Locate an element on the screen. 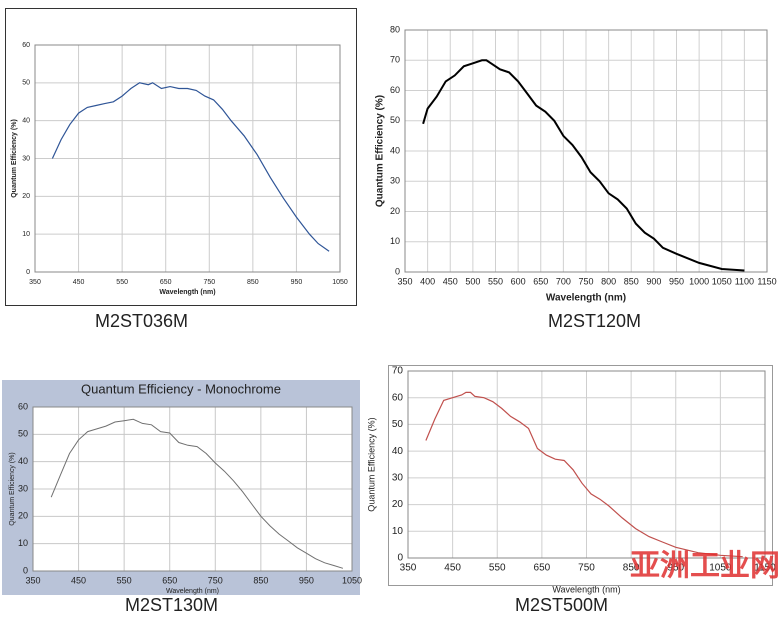 Image resolution: width=783 pixels, height=618 pixels. x-tick-label: 900 is located at coordinates (653, 281).